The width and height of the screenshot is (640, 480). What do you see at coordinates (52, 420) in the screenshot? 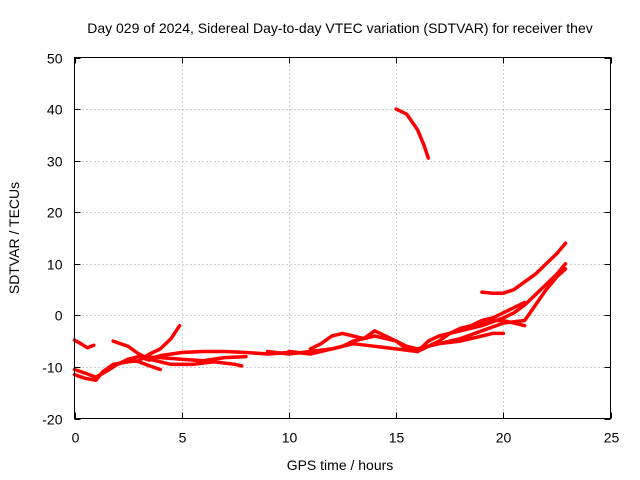
I see `y-tick-label: -20` at bounding box center [52, 420].